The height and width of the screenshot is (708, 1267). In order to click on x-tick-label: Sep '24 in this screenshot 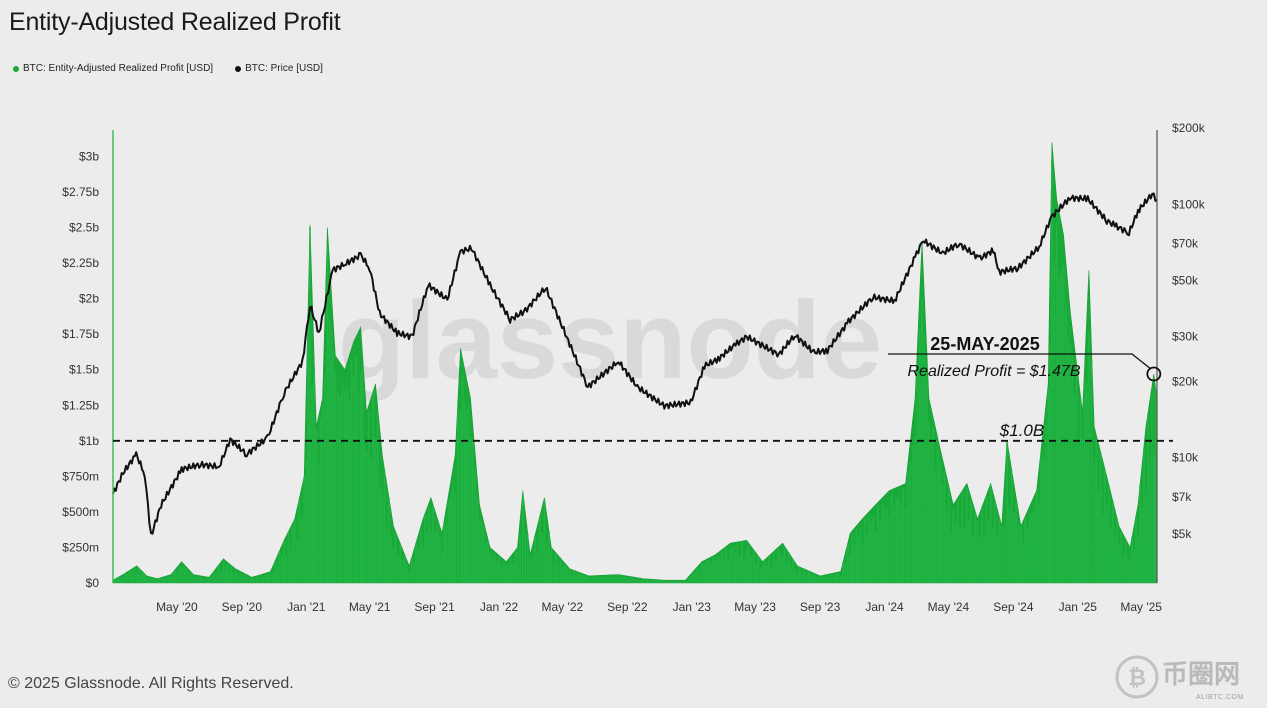, I will do `click(1013, 607)`.